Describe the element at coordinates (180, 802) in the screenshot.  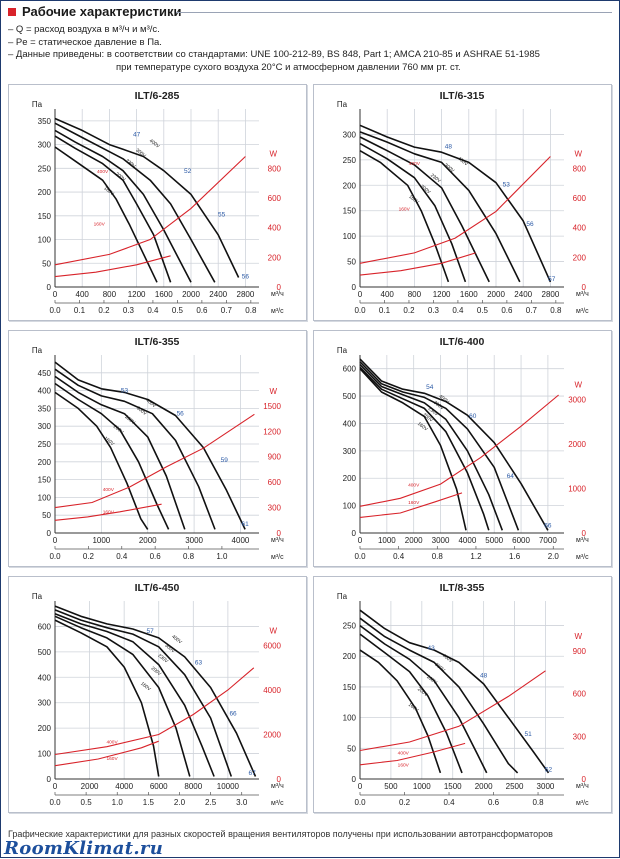
I see `x2-tick-label: 2.0` at that location.